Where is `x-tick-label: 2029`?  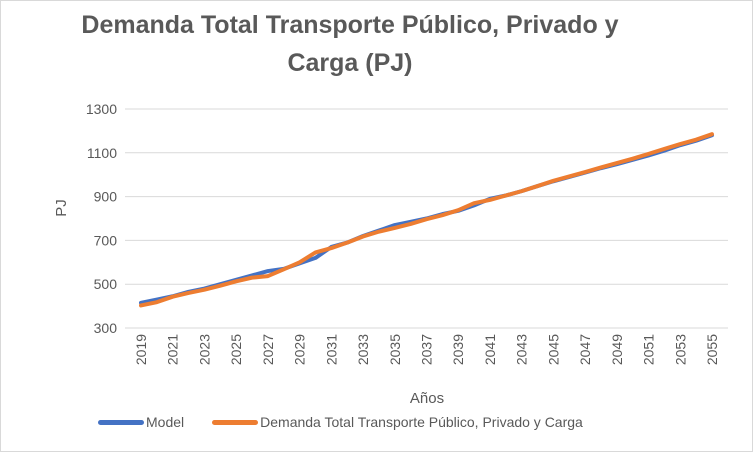
x-tick-label: 2029 is located at coordinates (300, 349).